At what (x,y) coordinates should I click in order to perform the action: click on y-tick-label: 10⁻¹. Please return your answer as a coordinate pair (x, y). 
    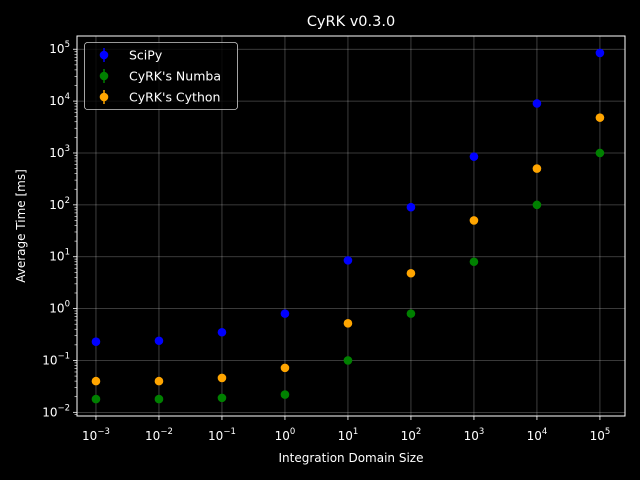
    Looking at the image, I should click on (56, 359).